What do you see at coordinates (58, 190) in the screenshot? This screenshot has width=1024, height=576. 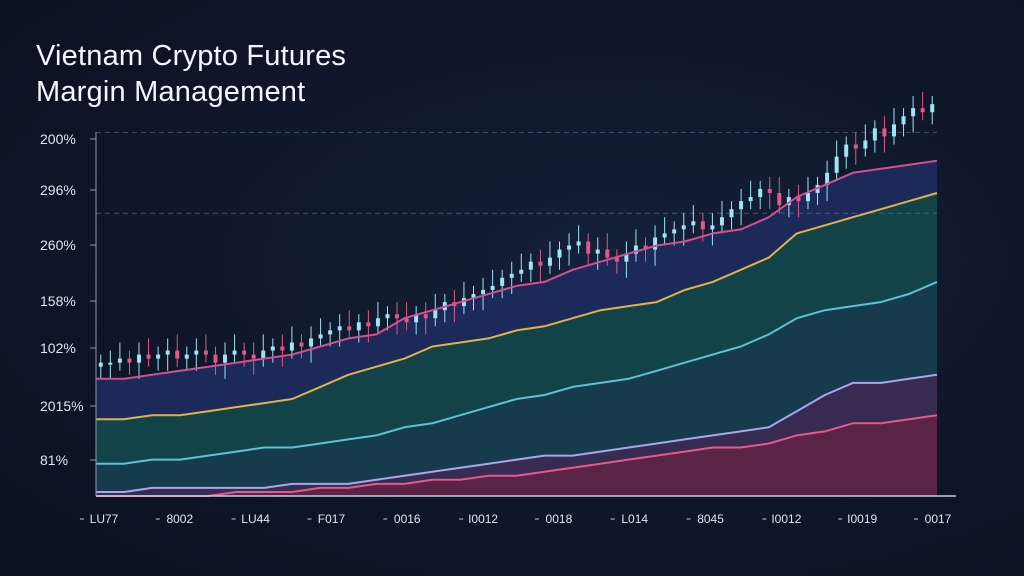 I see `y-tick-label: 296%` at bounding box center [58, 190].